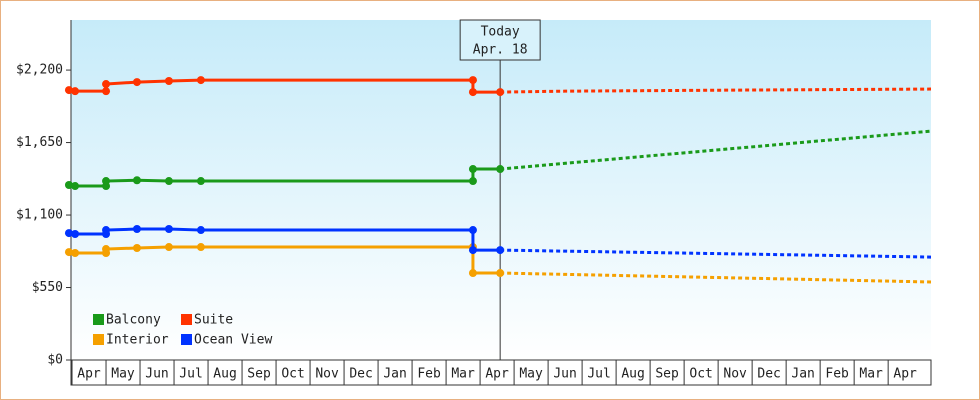 This screenshot has width=980, height=400. What do you see at coordinates (137, 340) in the screenshot?
I see `legend-label: Interior` at bounding box center [137, 340].